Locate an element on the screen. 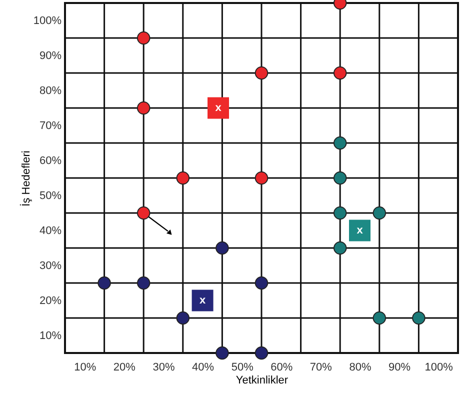 This screenshot has height=403, width=461. y-tick-label: 90% is located at coordinates (50, 56).